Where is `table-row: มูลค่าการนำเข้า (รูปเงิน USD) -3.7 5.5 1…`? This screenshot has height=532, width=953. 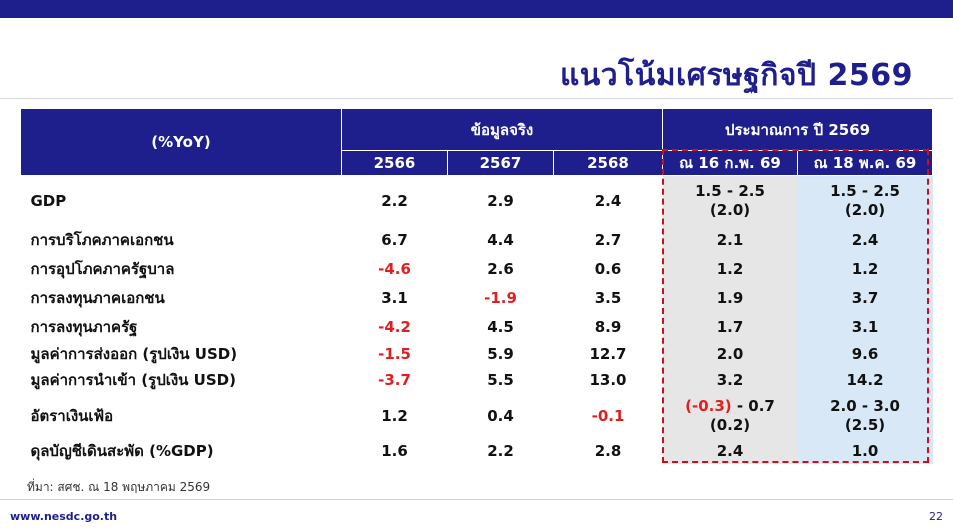
table-row: มูลค่าการนำเข้า (รูปเงิน USD) -3.7 5.5 1… is located at coordinates (477, 380).